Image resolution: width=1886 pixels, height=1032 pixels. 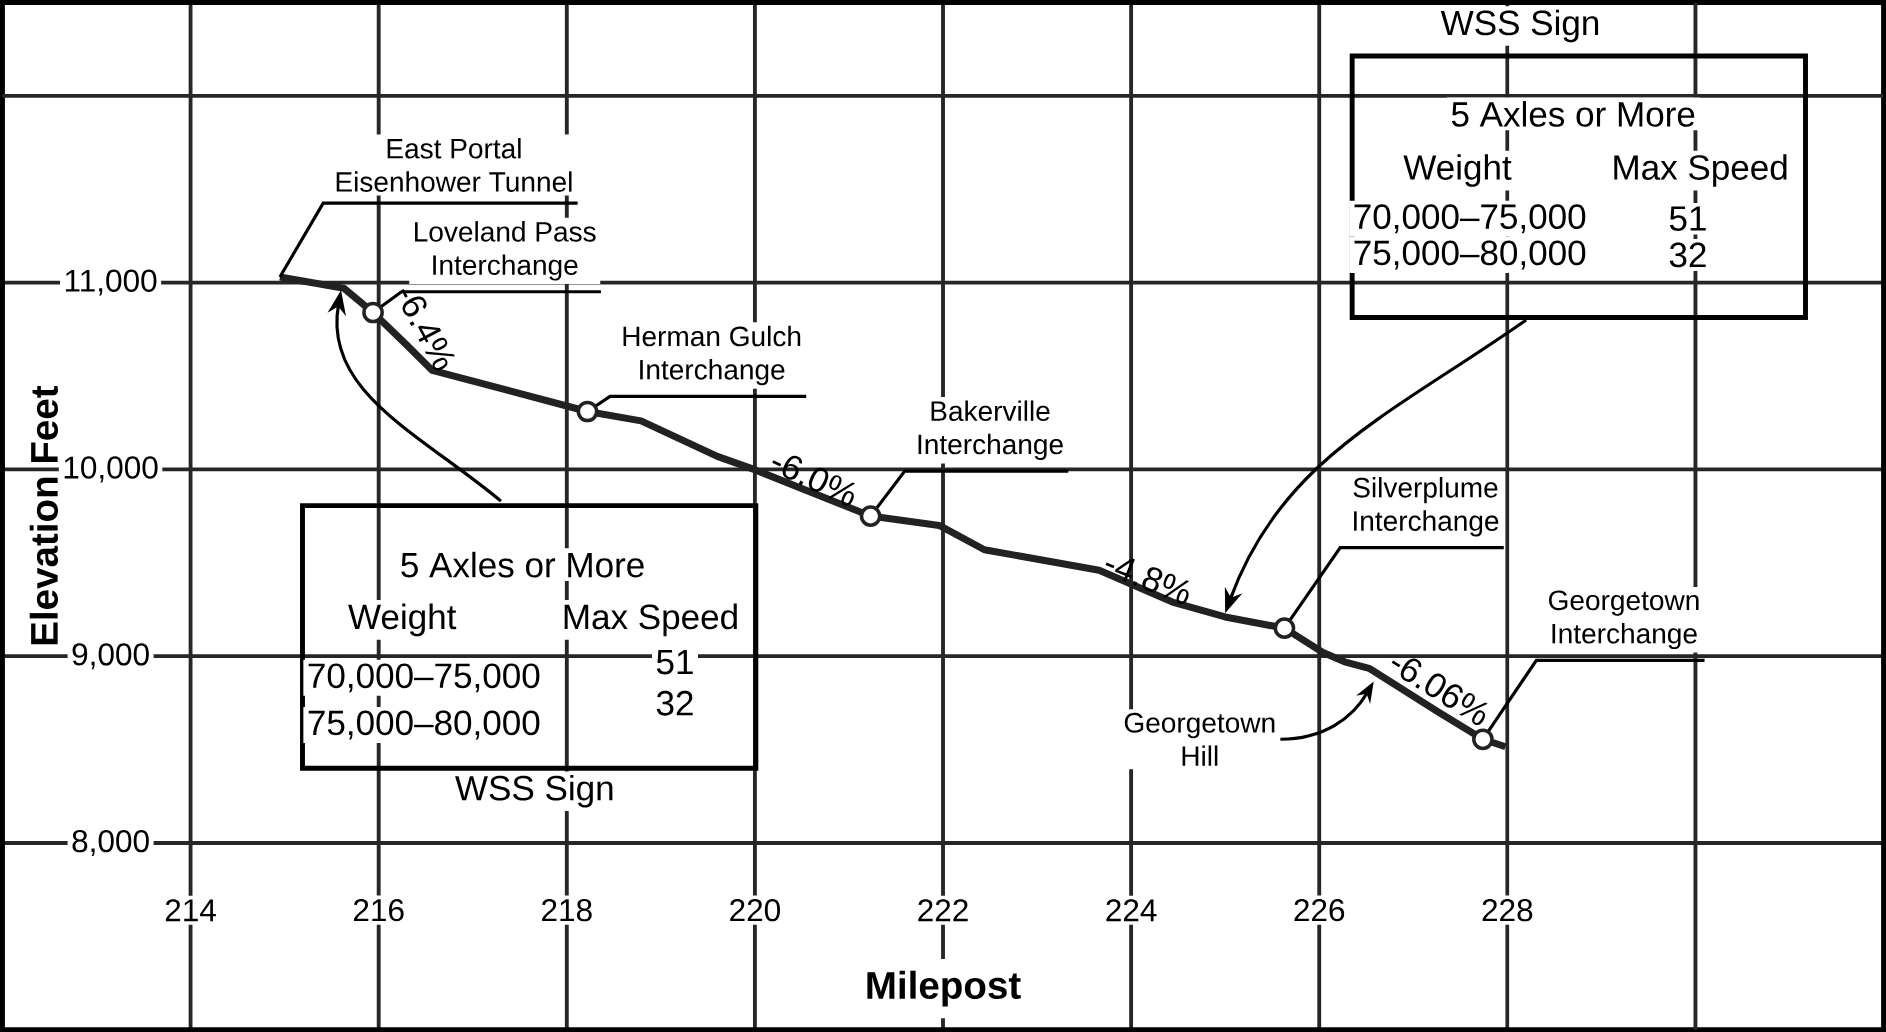 What do you see at coordinates (943, 910) in the screenshot?
I see `x-tick-label: 222` at bounding box center [943, 910].